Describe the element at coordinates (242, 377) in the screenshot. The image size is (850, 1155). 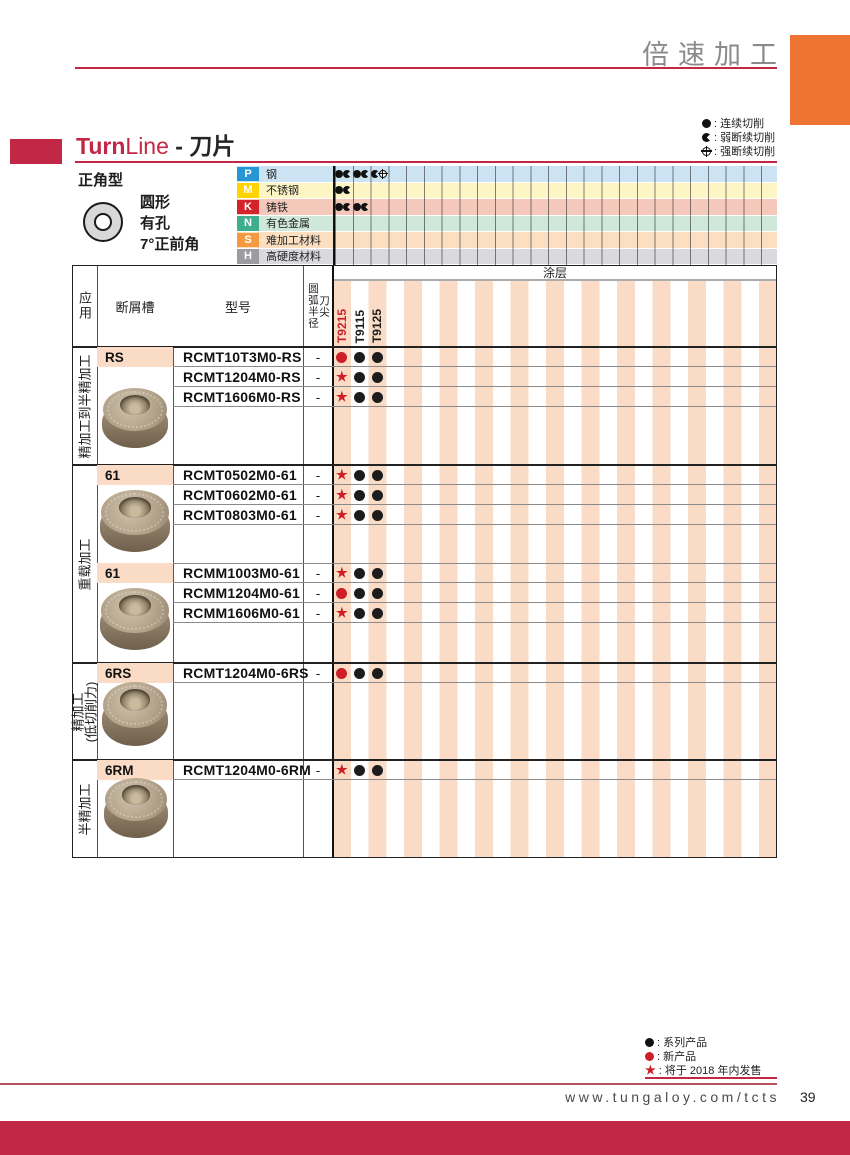
I see `model-cell: RCMT1204M0-RS` at that location.